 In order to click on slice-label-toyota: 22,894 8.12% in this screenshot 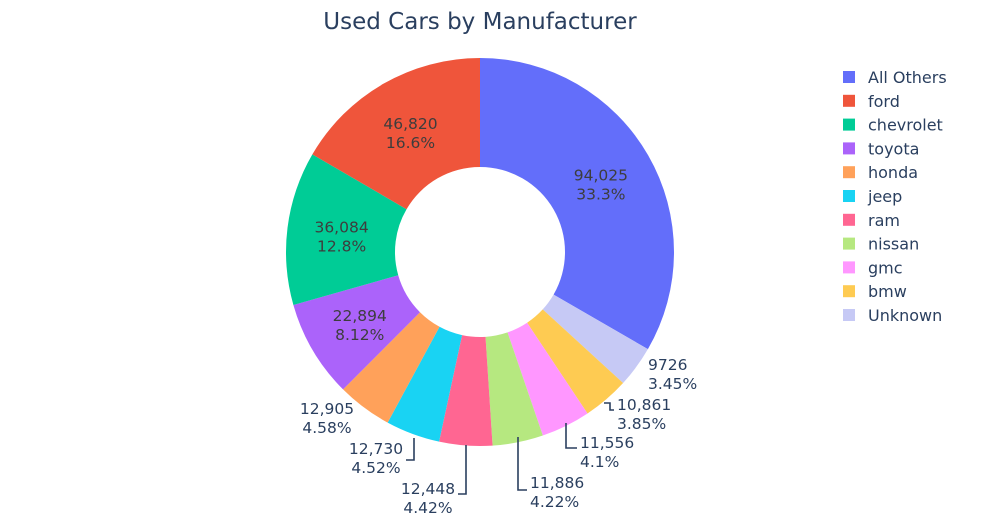, I will do `click(360, 325)`.